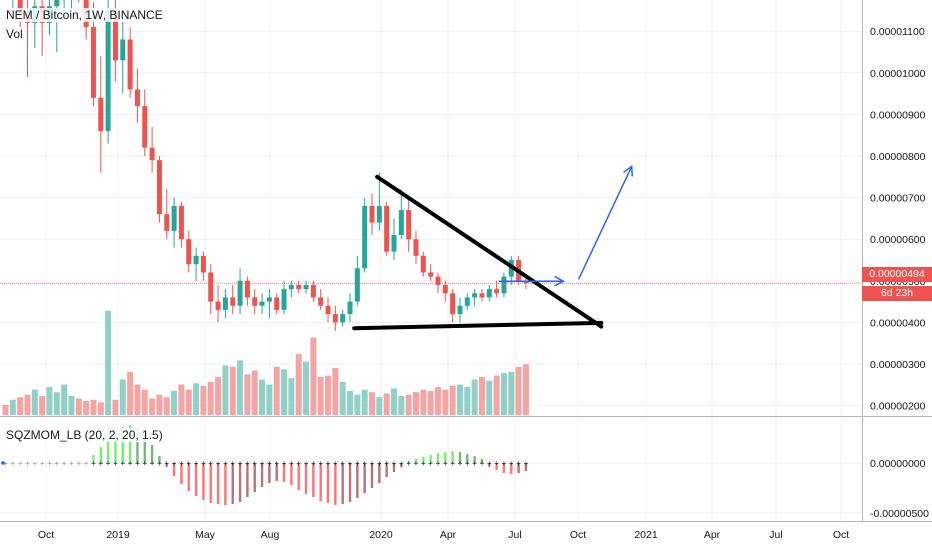 The width and height of the screenshot is (932, 550). I want to click on momentum-tick-label: -0.00000500, so click(899, 514).